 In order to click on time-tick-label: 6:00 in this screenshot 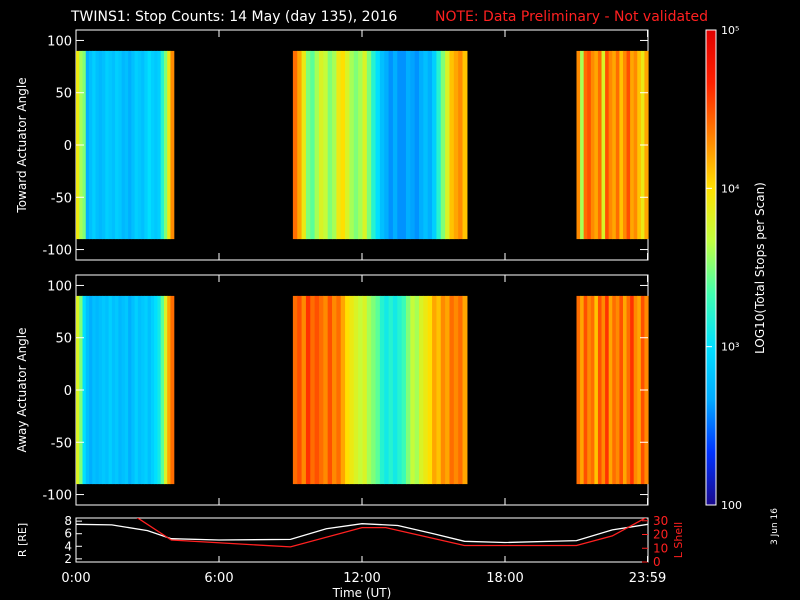, I will do `click(218, 578)`.